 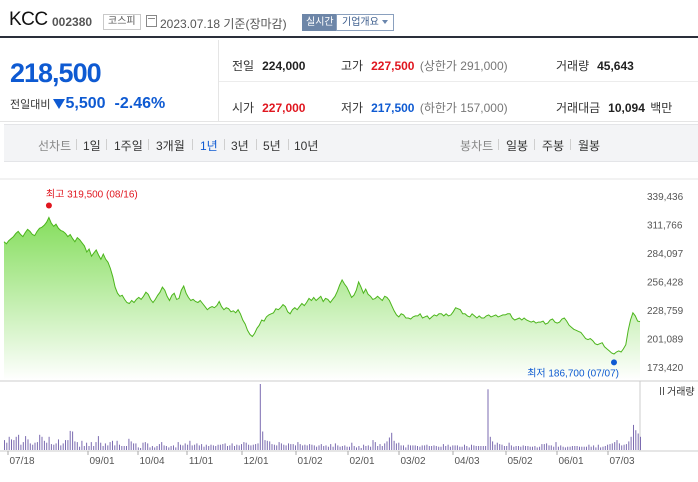 I want to click on tab-period: 5년, so click(x=272, y=146).